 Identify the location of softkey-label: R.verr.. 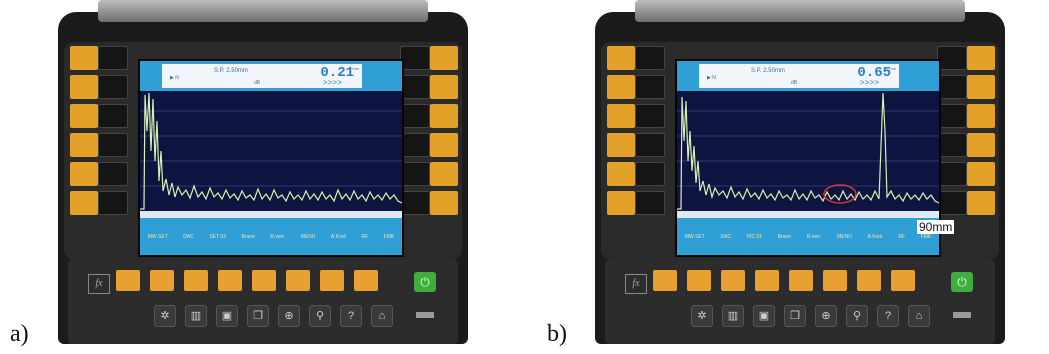
(814, 236).